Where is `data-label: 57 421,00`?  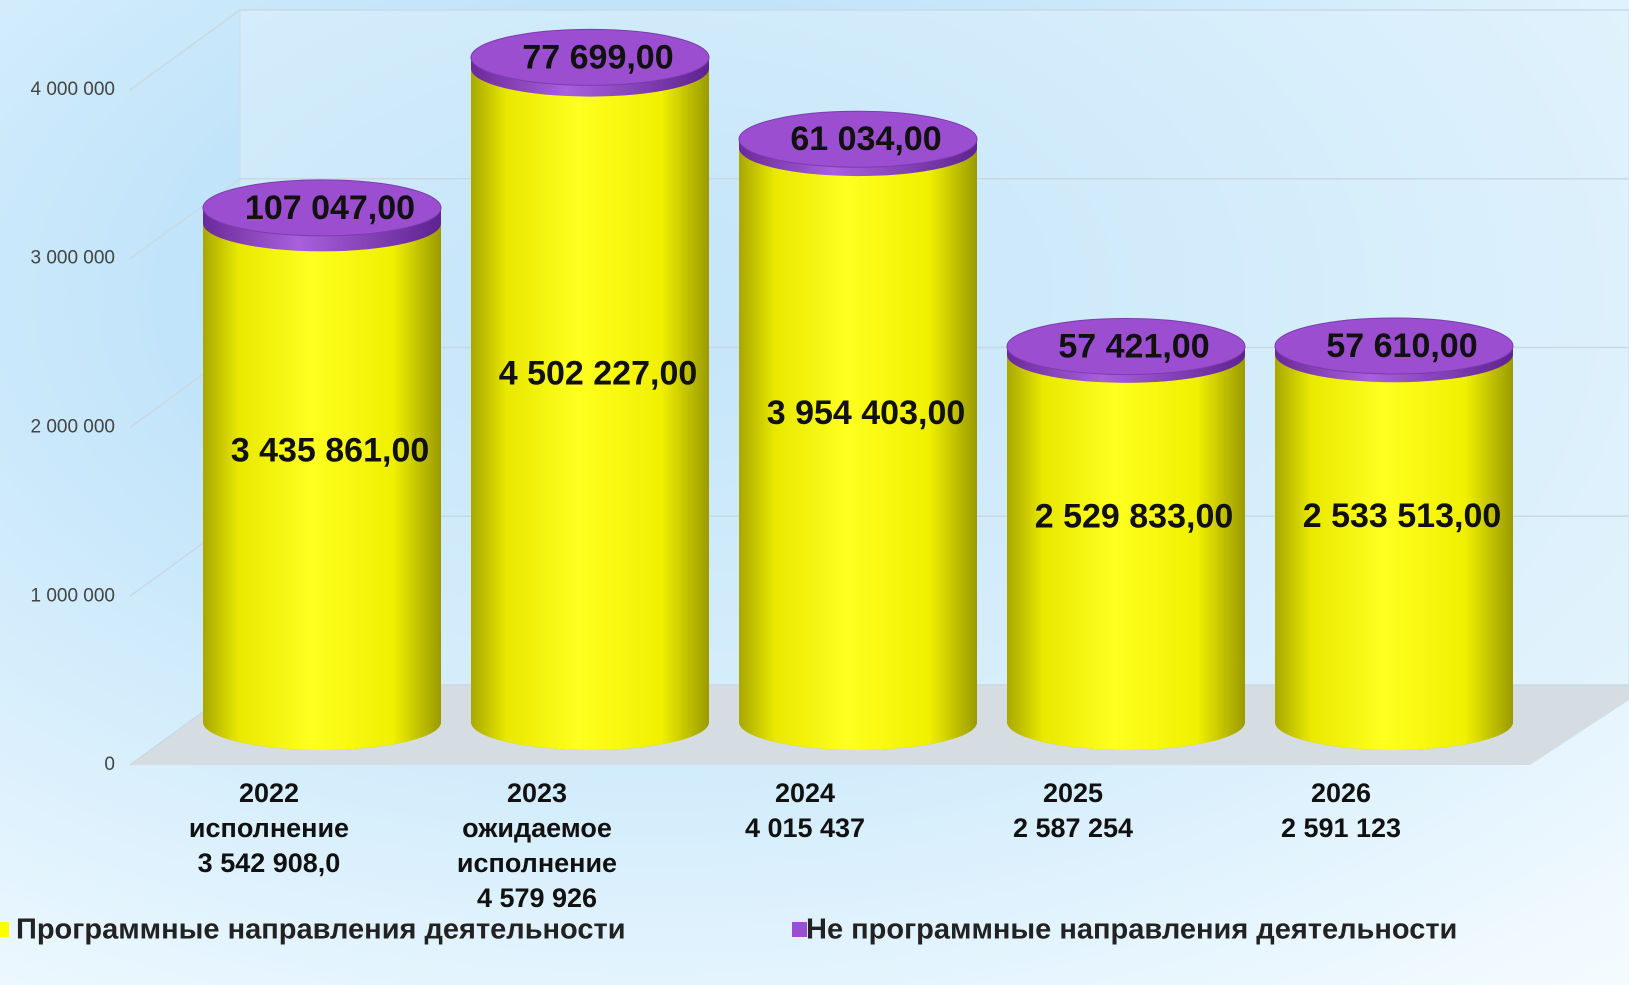 data-label: 57 421,00 is located at coordinates (1133, 346).